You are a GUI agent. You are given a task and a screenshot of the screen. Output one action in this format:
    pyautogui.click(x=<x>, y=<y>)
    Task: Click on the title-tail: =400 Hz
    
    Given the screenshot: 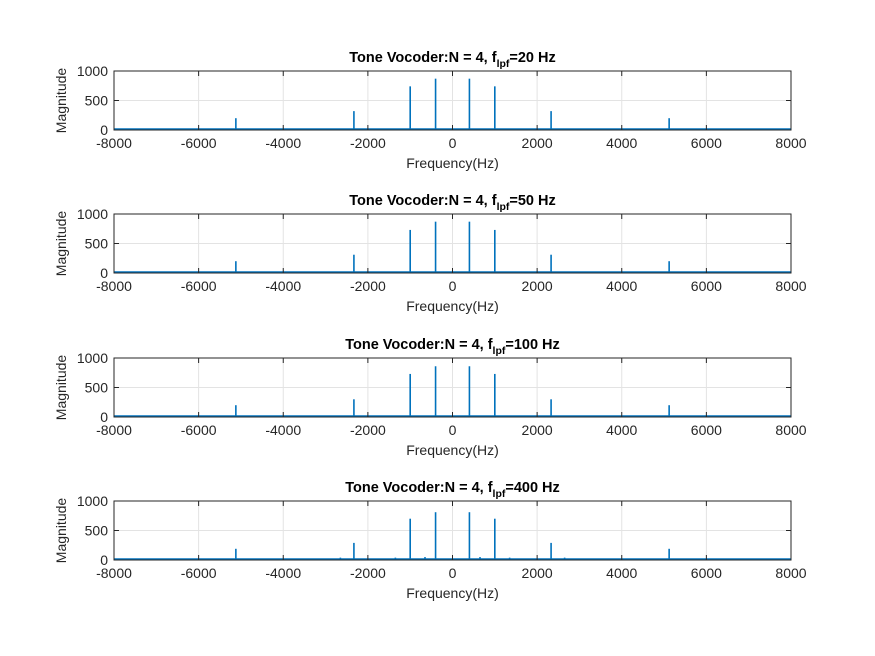 What is the action you would take?
    pyautogui.click(x=532, y=488)
    